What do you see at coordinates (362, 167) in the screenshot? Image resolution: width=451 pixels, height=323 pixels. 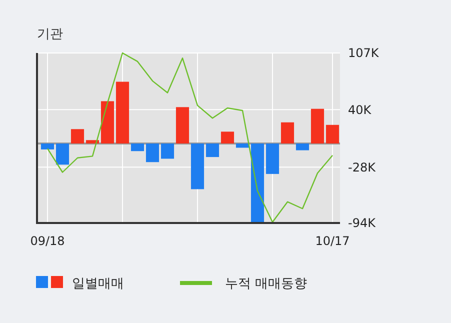 I see `y-tick-label: -28K` at bounding box center [362, 167].